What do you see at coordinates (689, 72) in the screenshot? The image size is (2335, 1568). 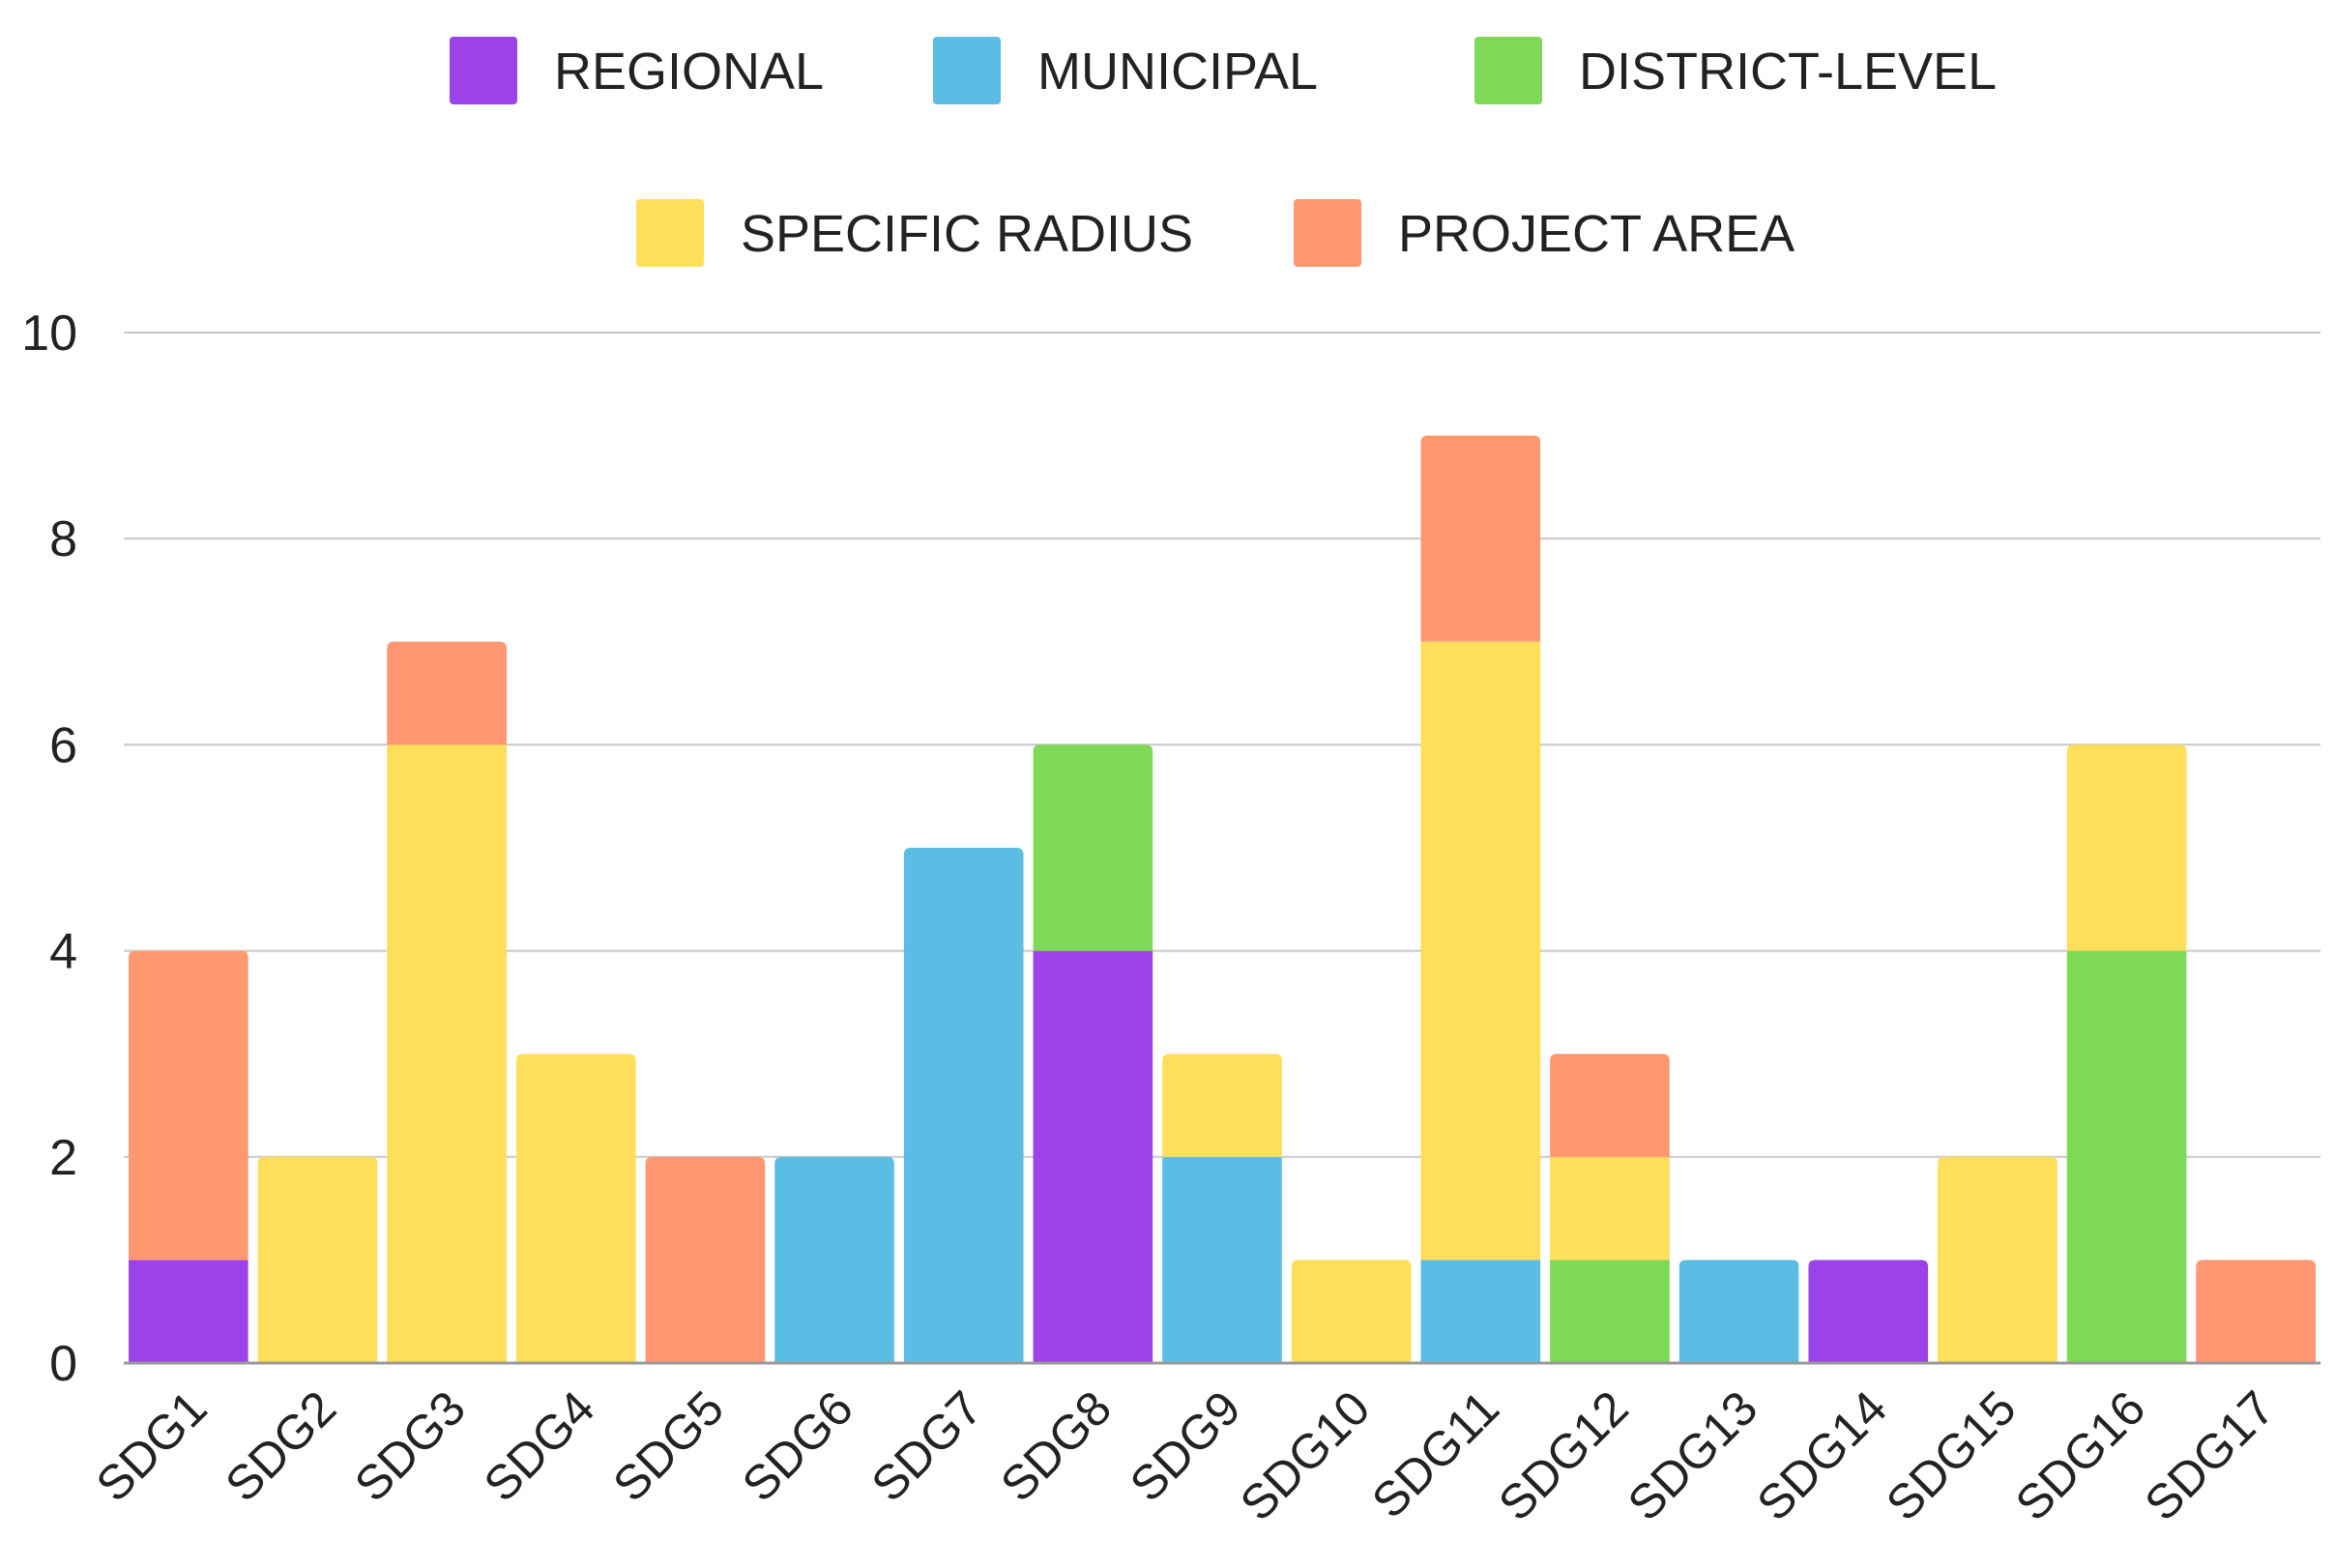 I see `legend-label: REGIONAL` at bounding box center [689, 72].